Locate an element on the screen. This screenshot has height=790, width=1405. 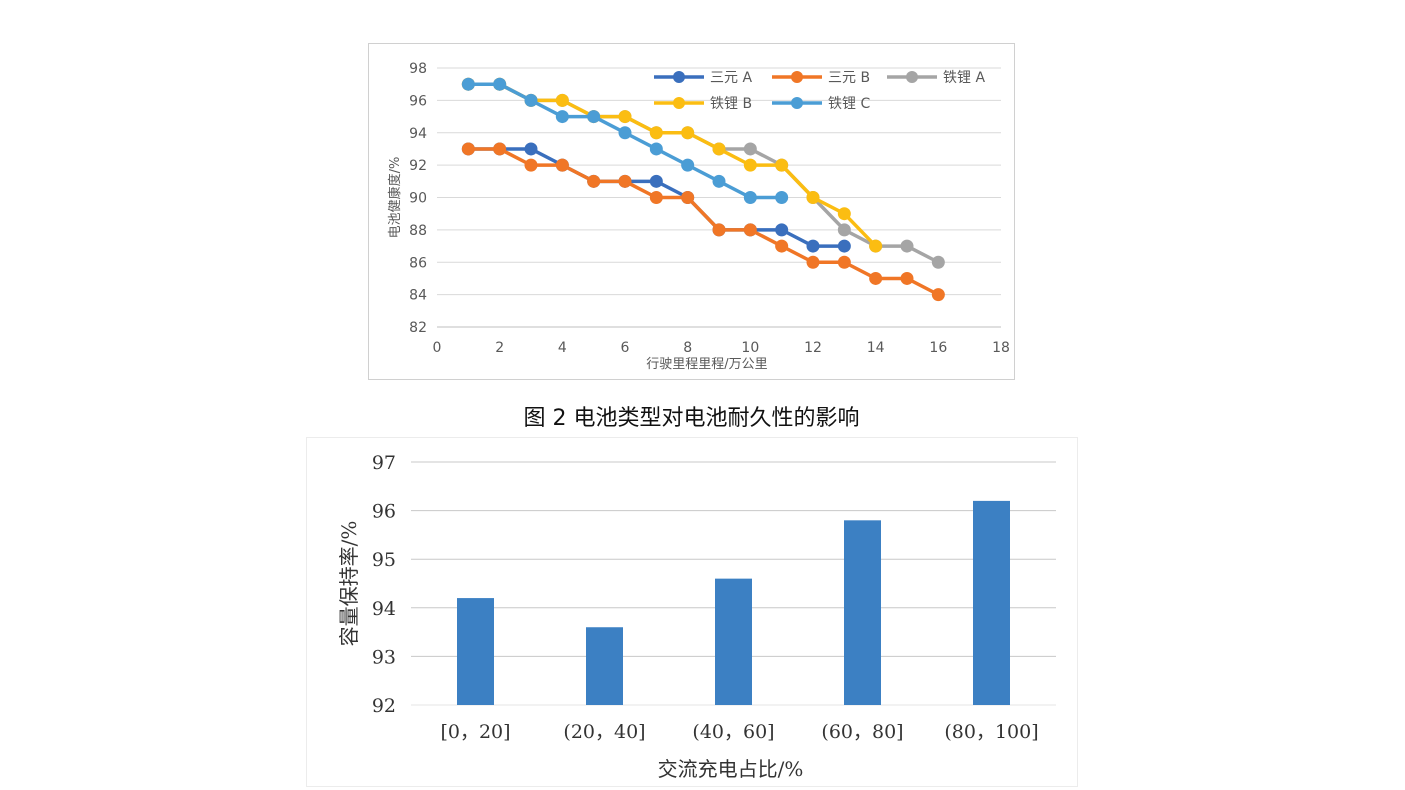
y-tick-label: 93 is located at coordinates (384, 657).